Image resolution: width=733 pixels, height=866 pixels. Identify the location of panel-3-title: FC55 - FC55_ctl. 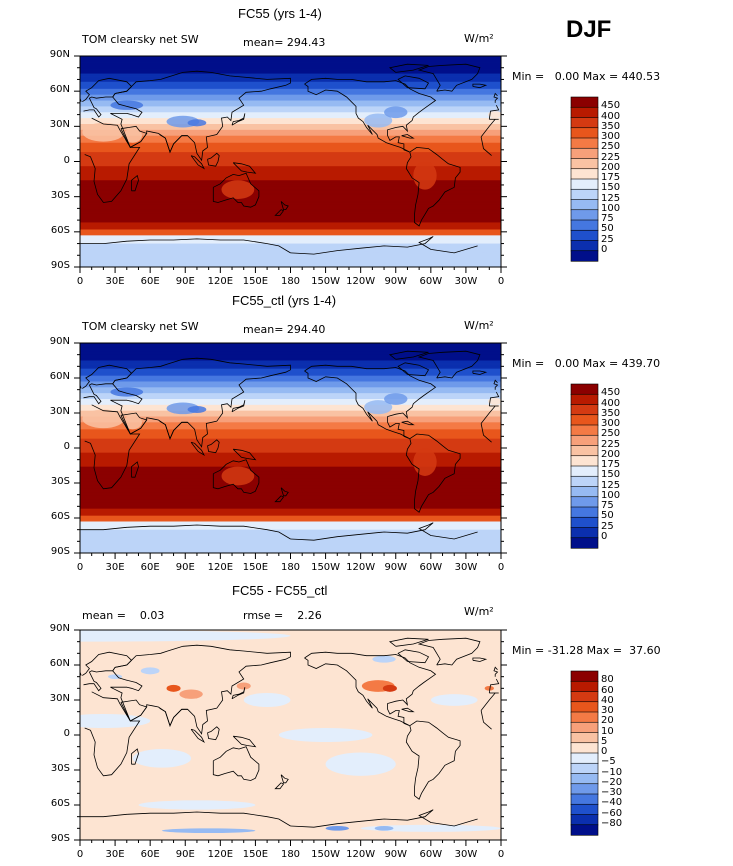
(280, 590).